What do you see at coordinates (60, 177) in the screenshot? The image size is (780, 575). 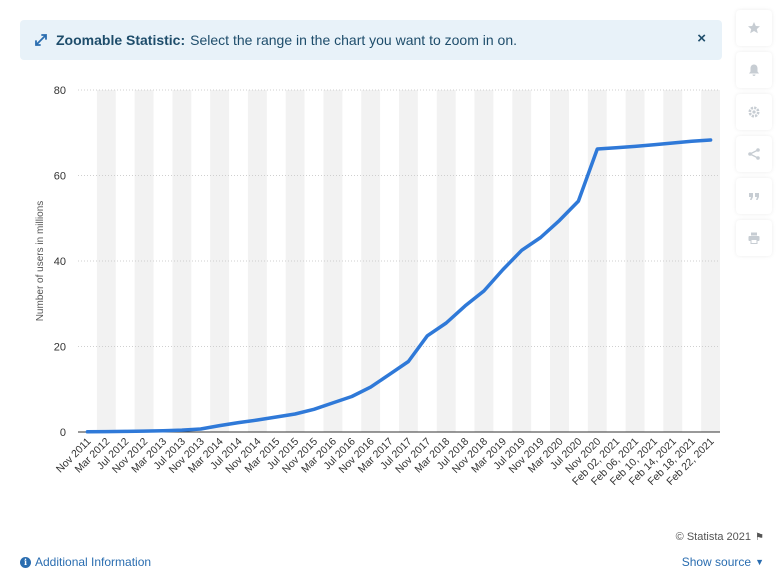 I see `y-tick-label: 60` at bounding box center [60, 177].